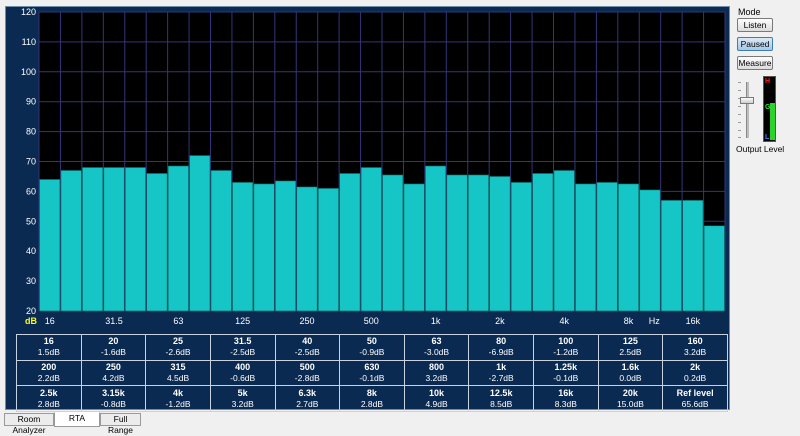  Describe the element at coordinates (50, 320) in the screenshot. I see `x-tick-label: 16` at that location.